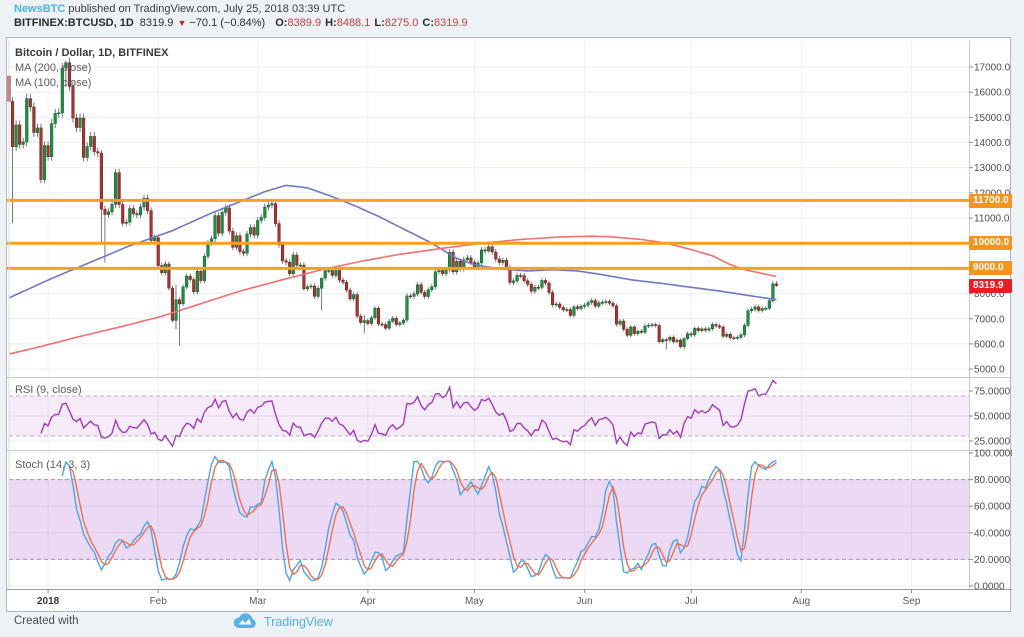  Describe the element at coordinates (40, 9) in the screenshot. I see `newsbtc-link: NewsBTC` at that location.